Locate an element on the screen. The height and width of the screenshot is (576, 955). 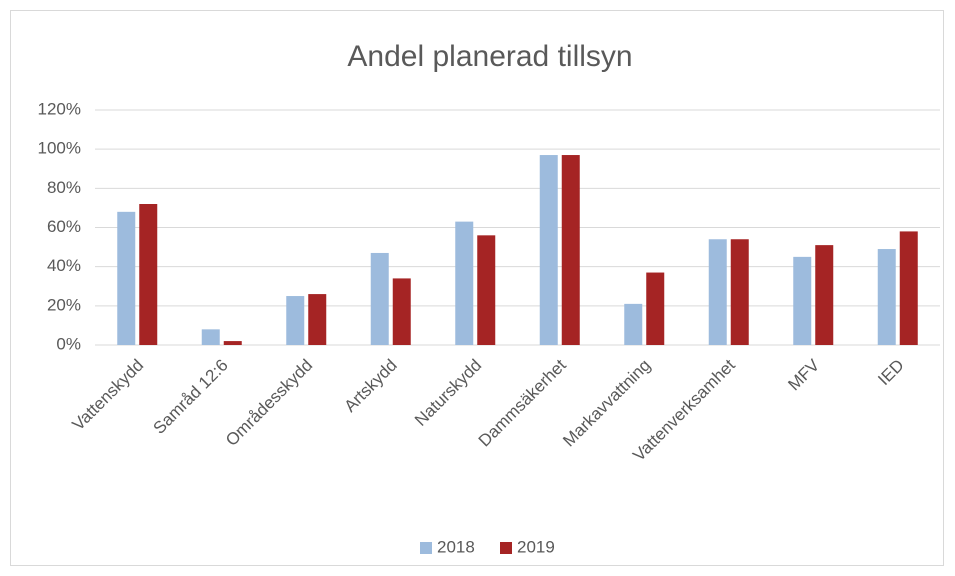
legend-label: 2019 is located at coordinates (536, 546).